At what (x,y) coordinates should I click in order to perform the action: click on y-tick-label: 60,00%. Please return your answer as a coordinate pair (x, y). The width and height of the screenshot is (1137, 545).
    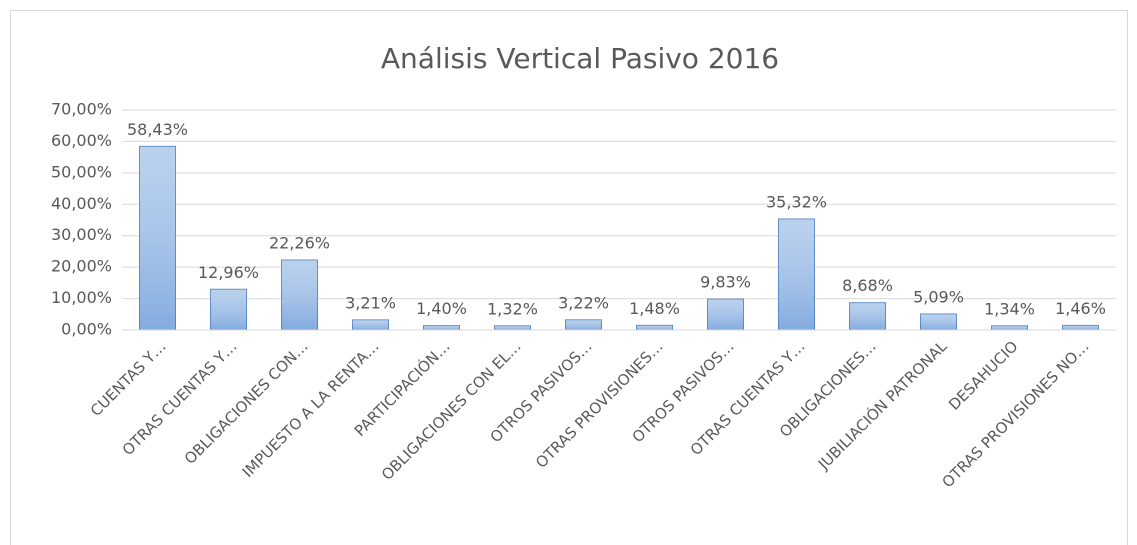
    Looking at the image, I should click on (81, 140).